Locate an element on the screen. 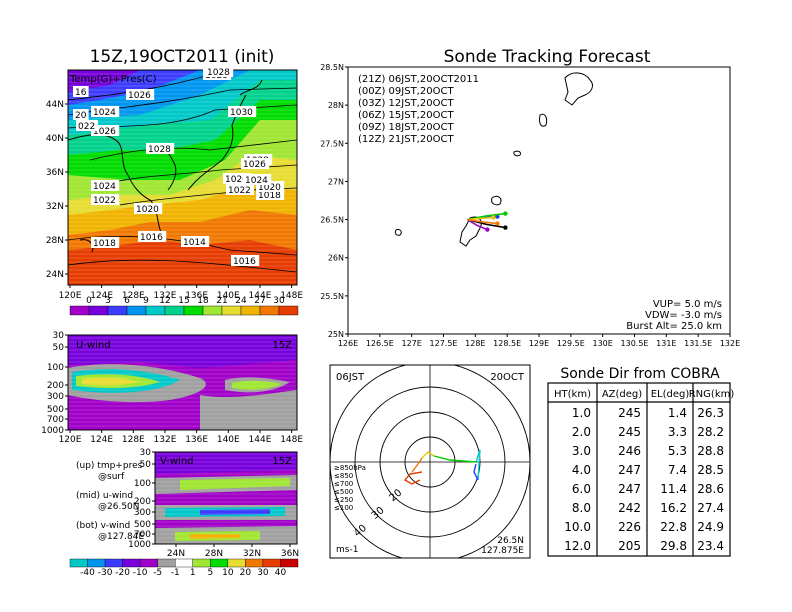 The height and width of the screenshot is (612, 792). table-cell: 4.0 is located at coordinates (581, 470).